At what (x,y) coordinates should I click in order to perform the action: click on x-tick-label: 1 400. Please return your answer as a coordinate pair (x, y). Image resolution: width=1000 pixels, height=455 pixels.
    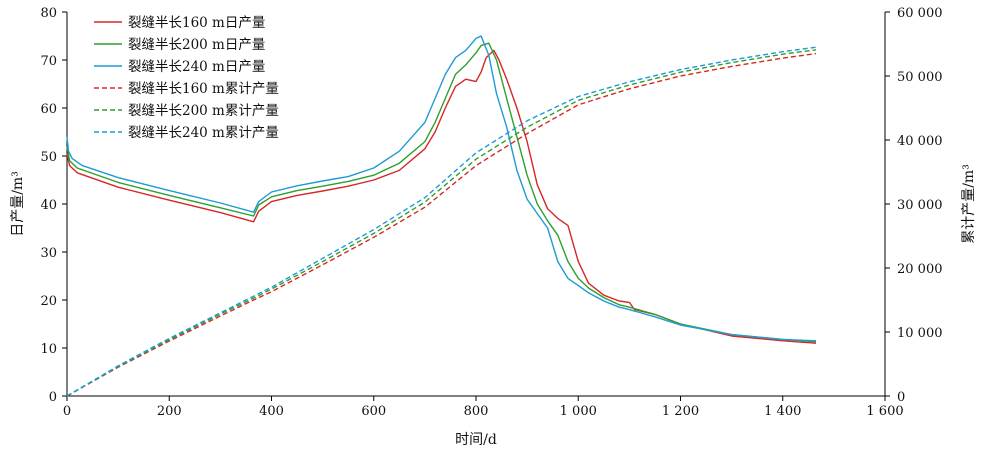
    Looking at the image, I should click on (782, 411).